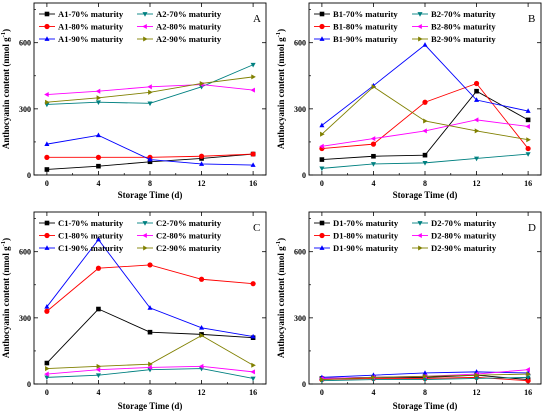 This screenshot has height=418, width=550. I want to click on legend-label: B2-70% maturity, so click(463, 14).